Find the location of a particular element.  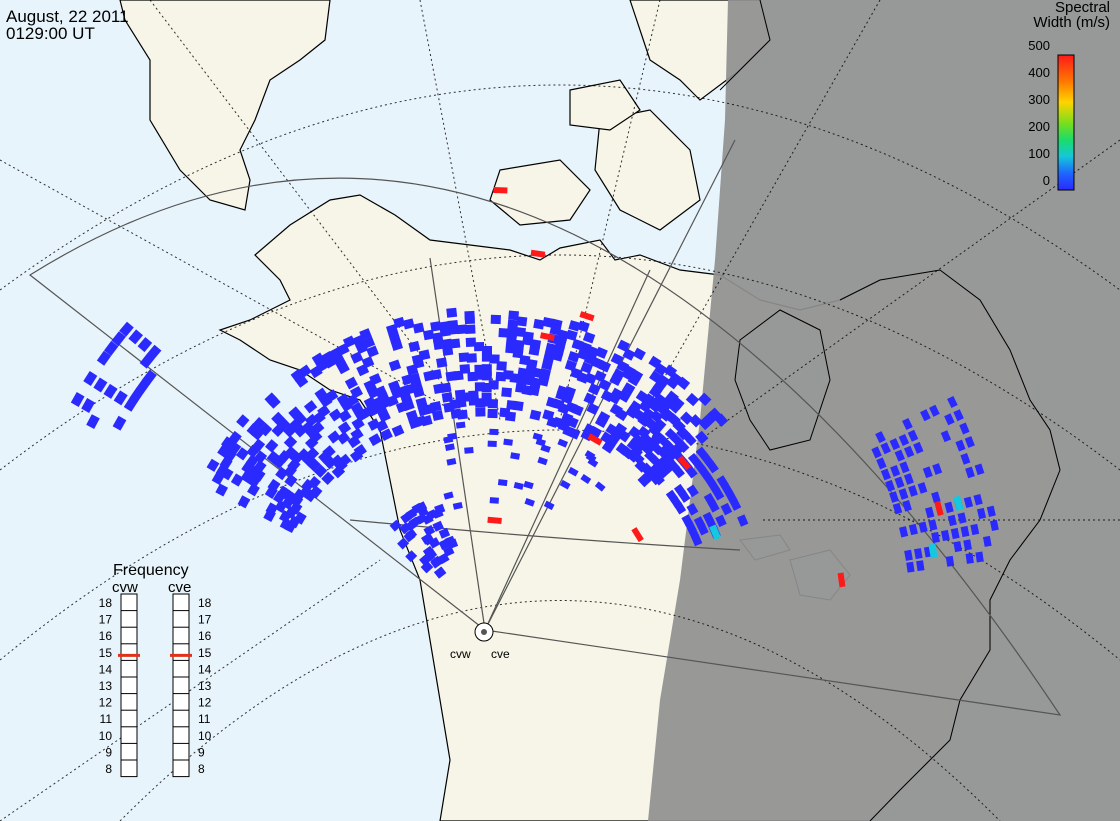

frequency-tick-label: 17 is located at coordinates (106, 620).